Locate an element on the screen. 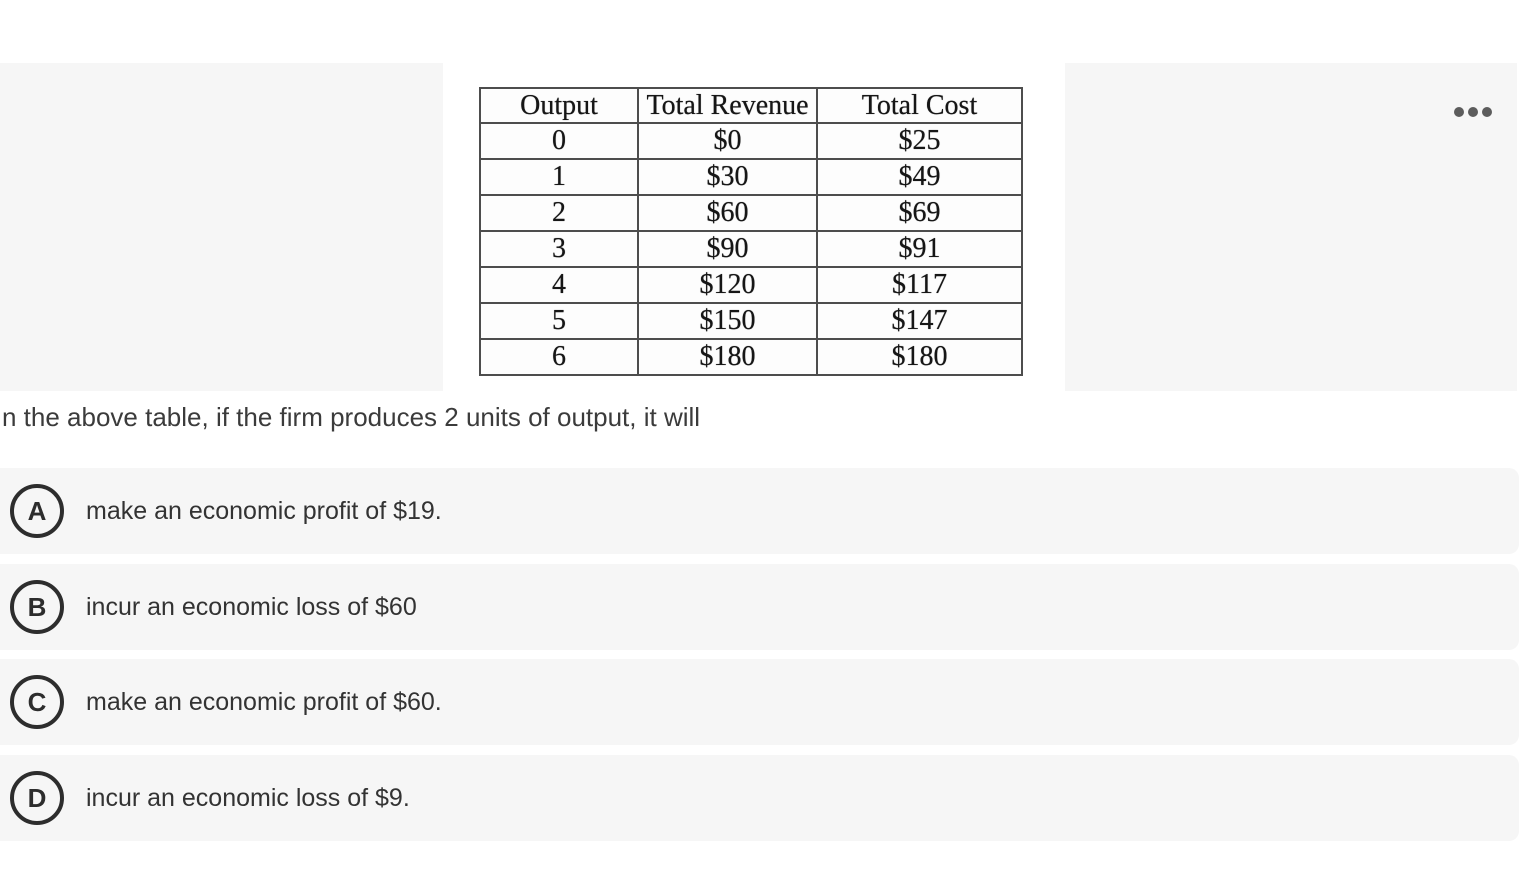  option-letter-badge: D is located at coordinates (37, 798).